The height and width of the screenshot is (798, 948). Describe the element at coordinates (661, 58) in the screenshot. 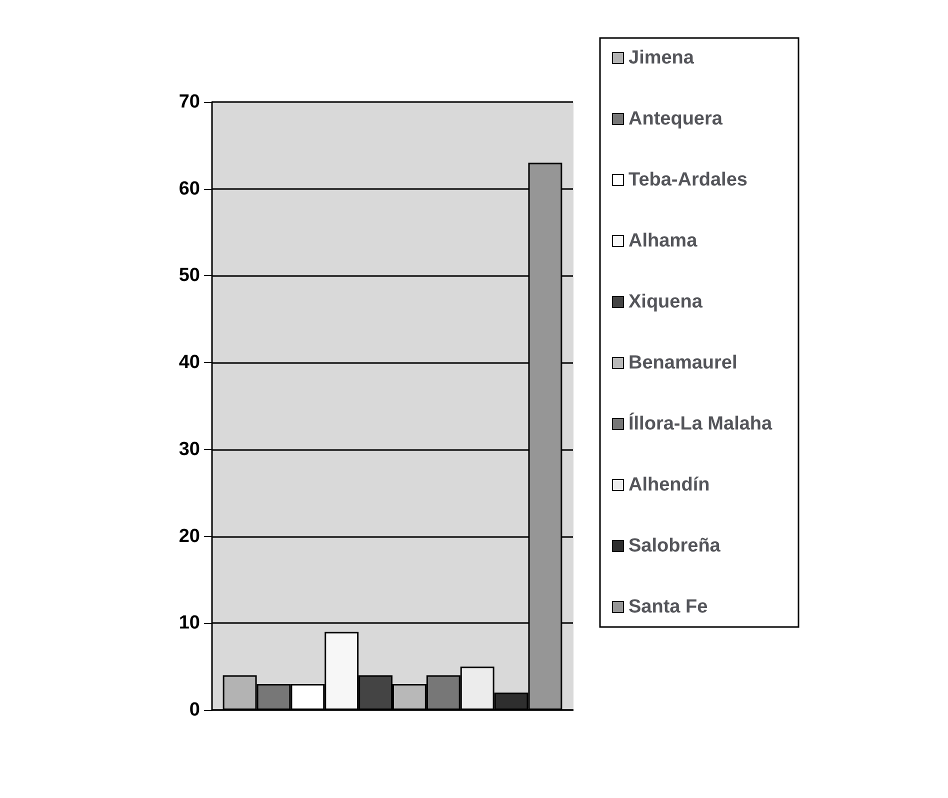

I see `legend-label: Jimena` at that location.